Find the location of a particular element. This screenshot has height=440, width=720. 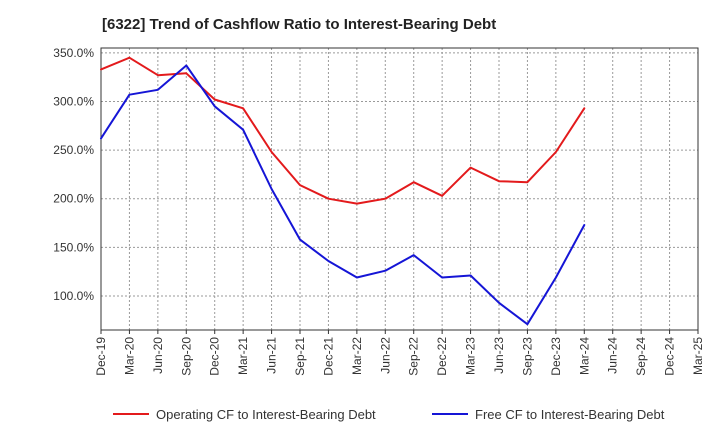

x-tick-label: Jun-21 is located at coordinates (272, 355).